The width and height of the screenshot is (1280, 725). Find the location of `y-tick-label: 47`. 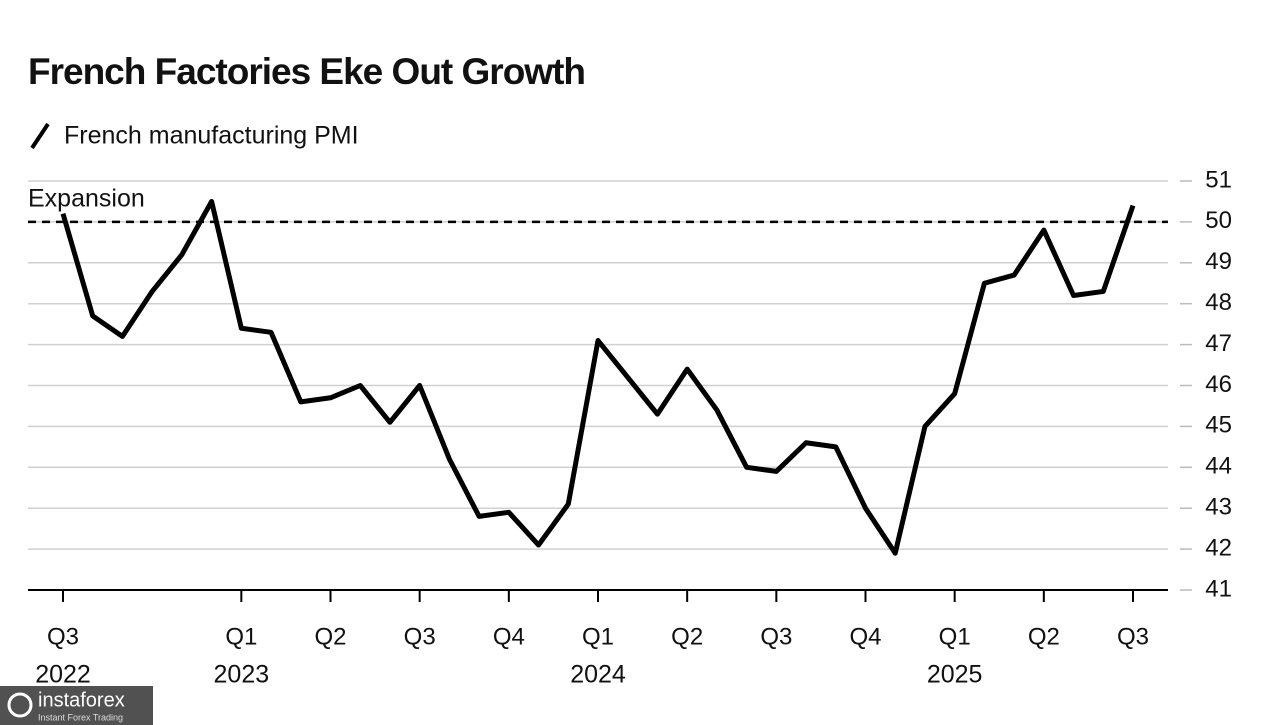

y-tick-label: 47 is located at coordinates (1218, 343).